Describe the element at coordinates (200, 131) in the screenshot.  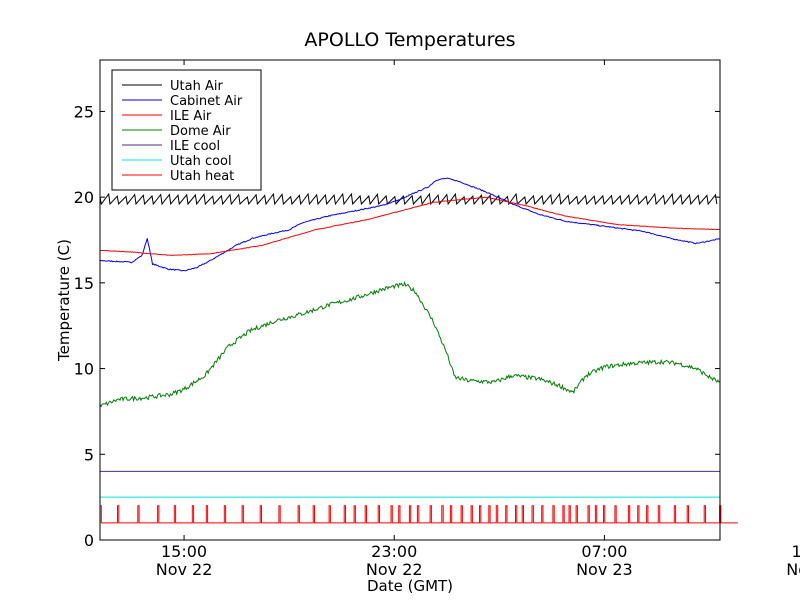
I see `legend-label-dome-air: Dome Air` at that location.